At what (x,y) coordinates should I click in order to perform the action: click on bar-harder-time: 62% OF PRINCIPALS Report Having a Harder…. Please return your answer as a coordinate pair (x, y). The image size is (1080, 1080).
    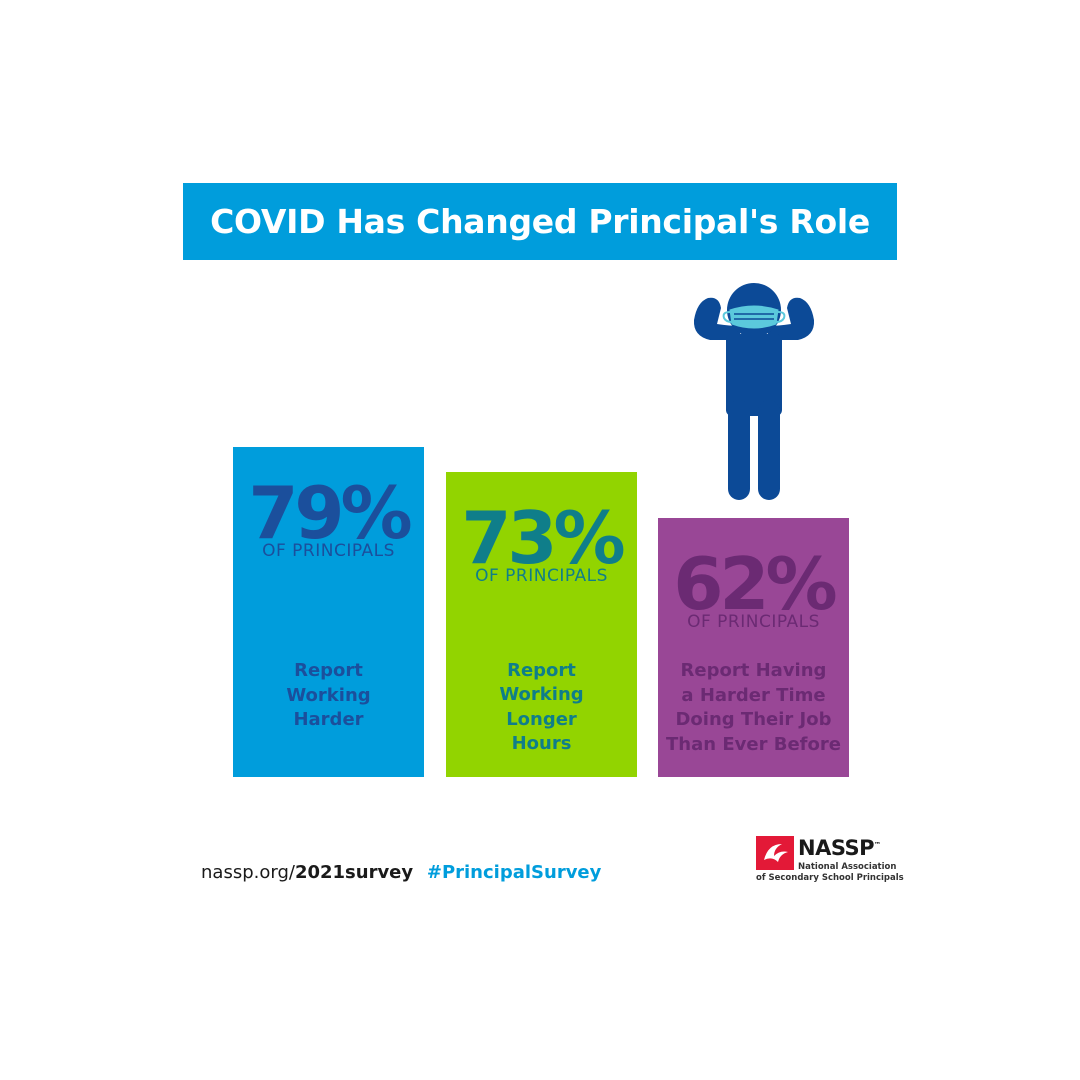
    Looking at the image, I should click on (753, 647).